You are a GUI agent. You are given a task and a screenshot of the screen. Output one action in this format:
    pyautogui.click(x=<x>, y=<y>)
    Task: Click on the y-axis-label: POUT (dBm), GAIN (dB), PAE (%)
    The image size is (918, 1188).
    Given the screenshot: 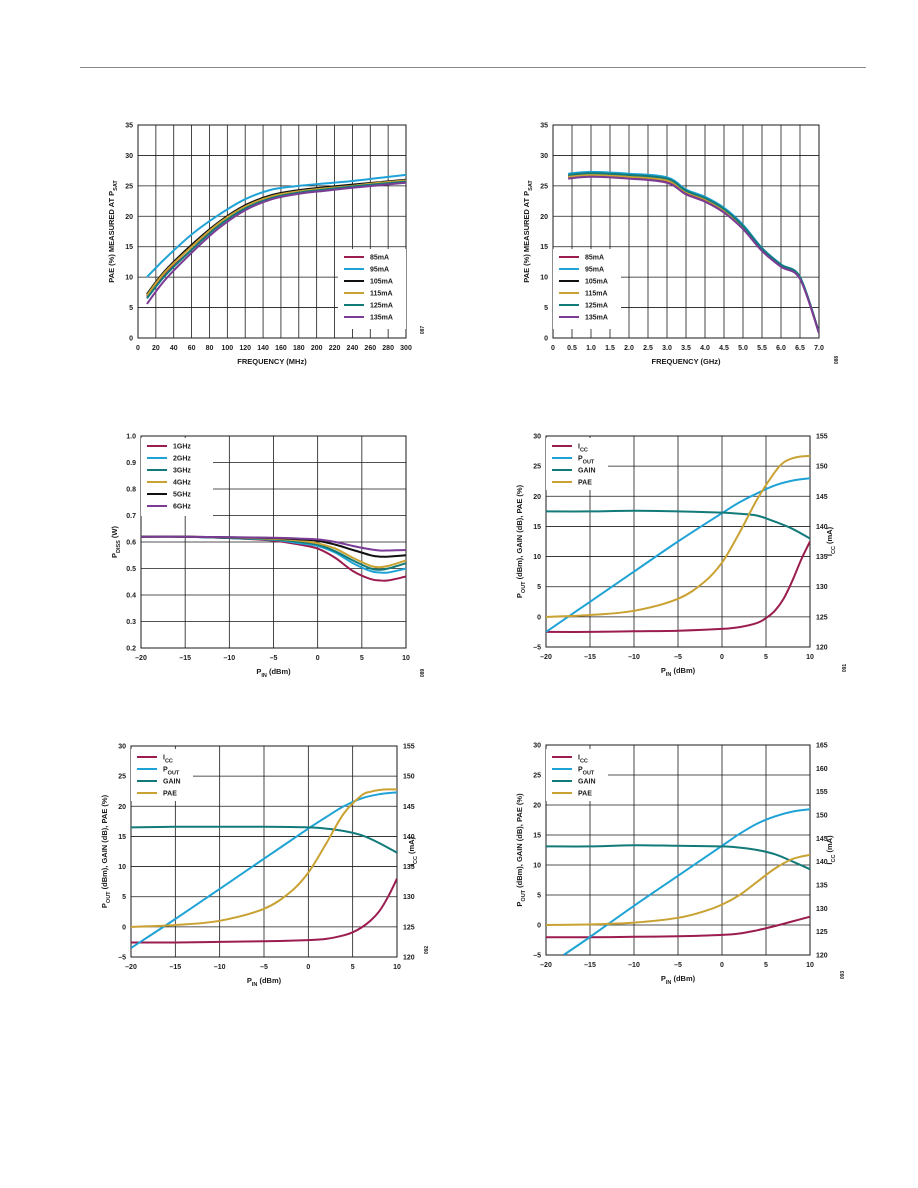 What is the action you would take?
    pyautogui.click(x=521, y=541)
    